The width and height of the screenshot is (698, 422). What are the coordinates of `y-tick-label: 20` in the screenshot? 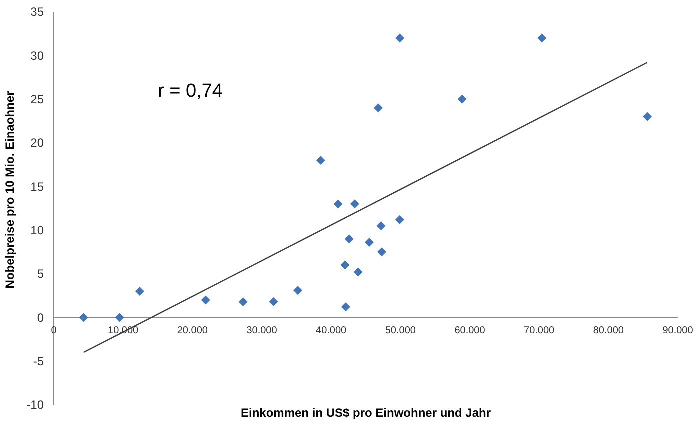 It's located at (37, 143).